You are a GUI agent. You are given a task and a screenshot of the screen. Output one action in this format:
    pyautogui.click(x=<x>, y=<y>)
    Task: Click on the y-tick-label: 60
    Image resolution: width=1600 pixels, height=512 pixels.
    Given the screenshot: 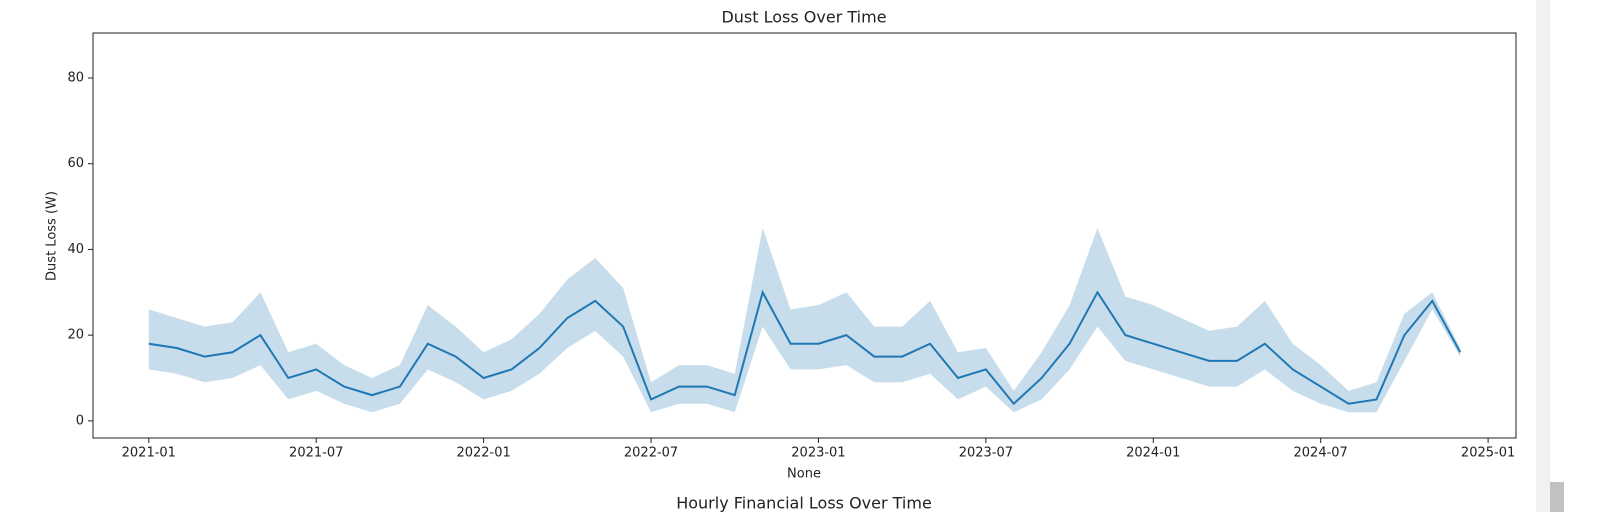 What is the action you would take?
    pyautogui.click(x=75, y=163)
    